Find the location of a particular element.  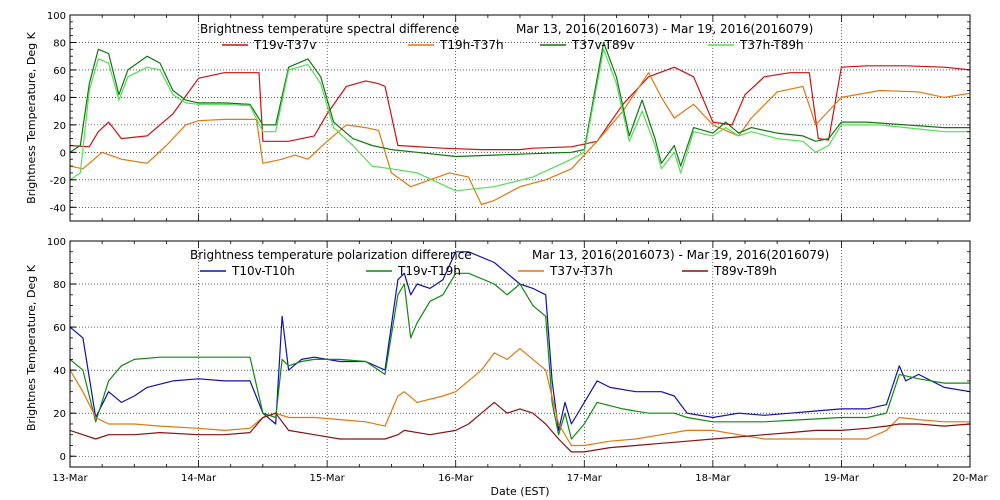

x-axis-title: Date (EST) is located at coordinates (519, 491).